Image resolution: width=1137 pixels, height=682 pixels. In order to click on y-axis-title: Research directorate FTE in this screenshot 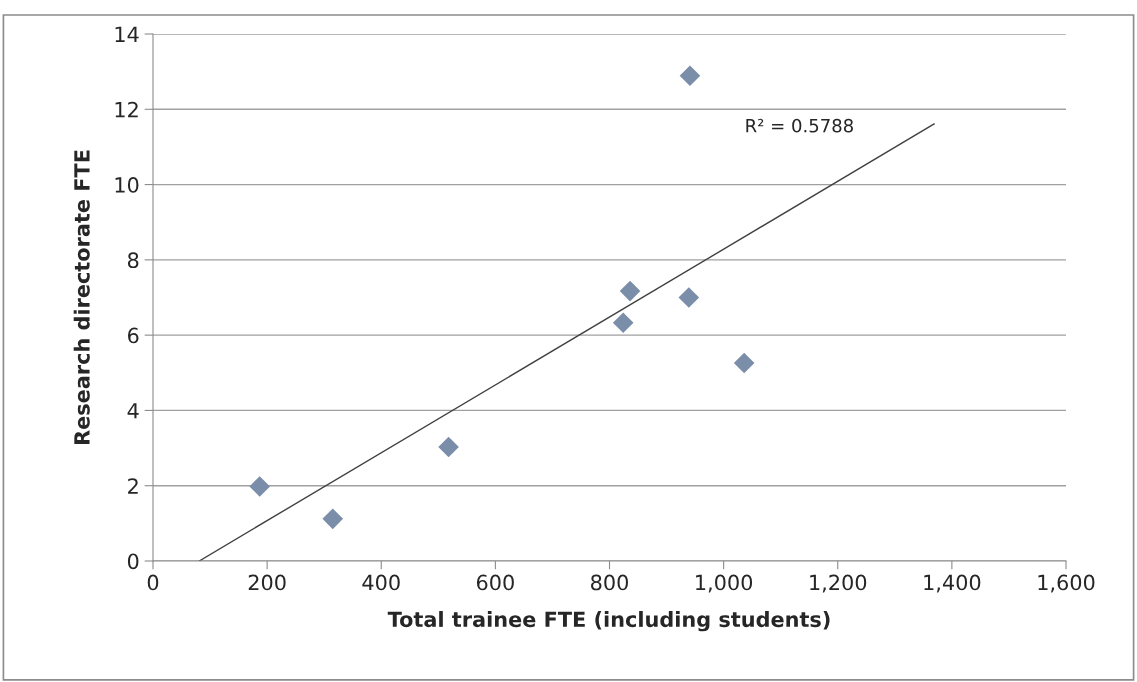, I will do `click(81, 297)`.